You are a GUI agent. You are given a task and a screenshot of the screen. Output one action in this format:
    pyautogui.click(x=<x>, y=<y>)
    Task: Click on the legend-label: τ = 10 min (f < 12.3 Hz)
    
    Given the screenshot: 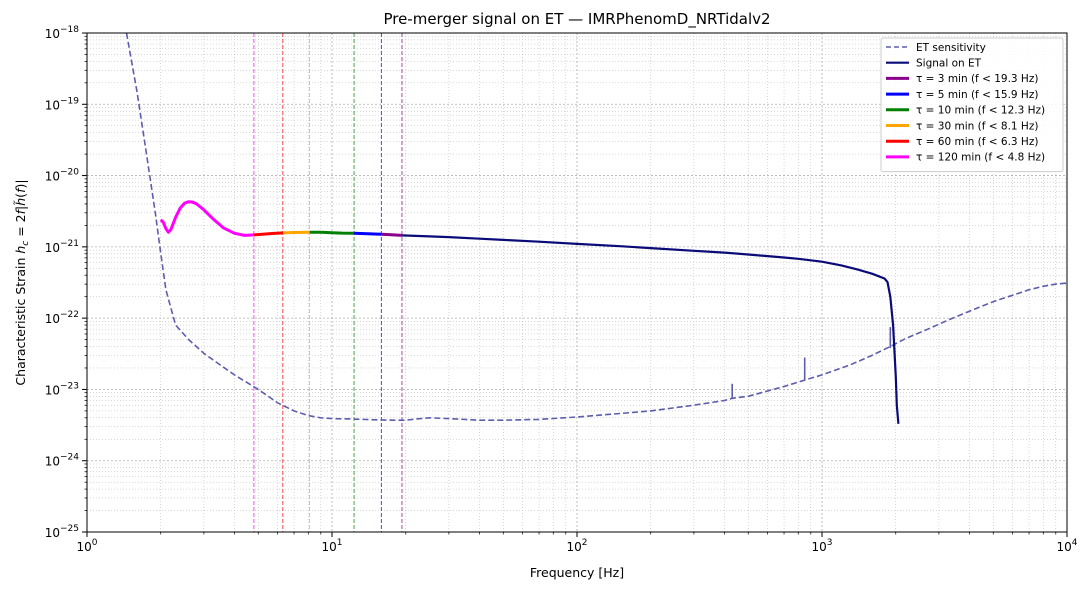 What is the action you would take?
    pyautogui.click(x=980, y=111)
    